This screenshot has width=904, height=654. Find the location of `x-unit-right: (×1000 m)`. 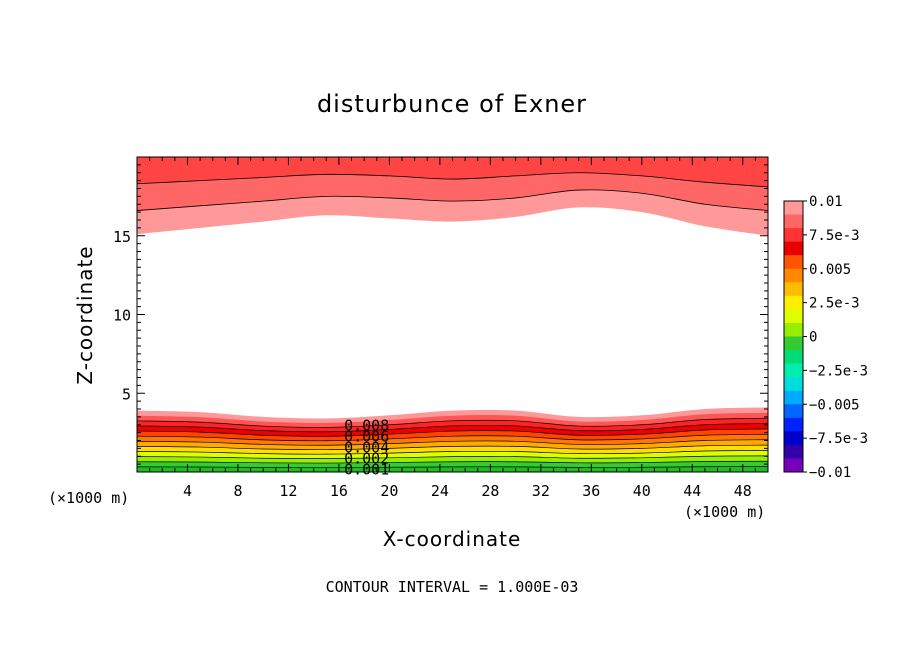

x-unit-right: (×1000 m) is located at coordinates (724, 512).